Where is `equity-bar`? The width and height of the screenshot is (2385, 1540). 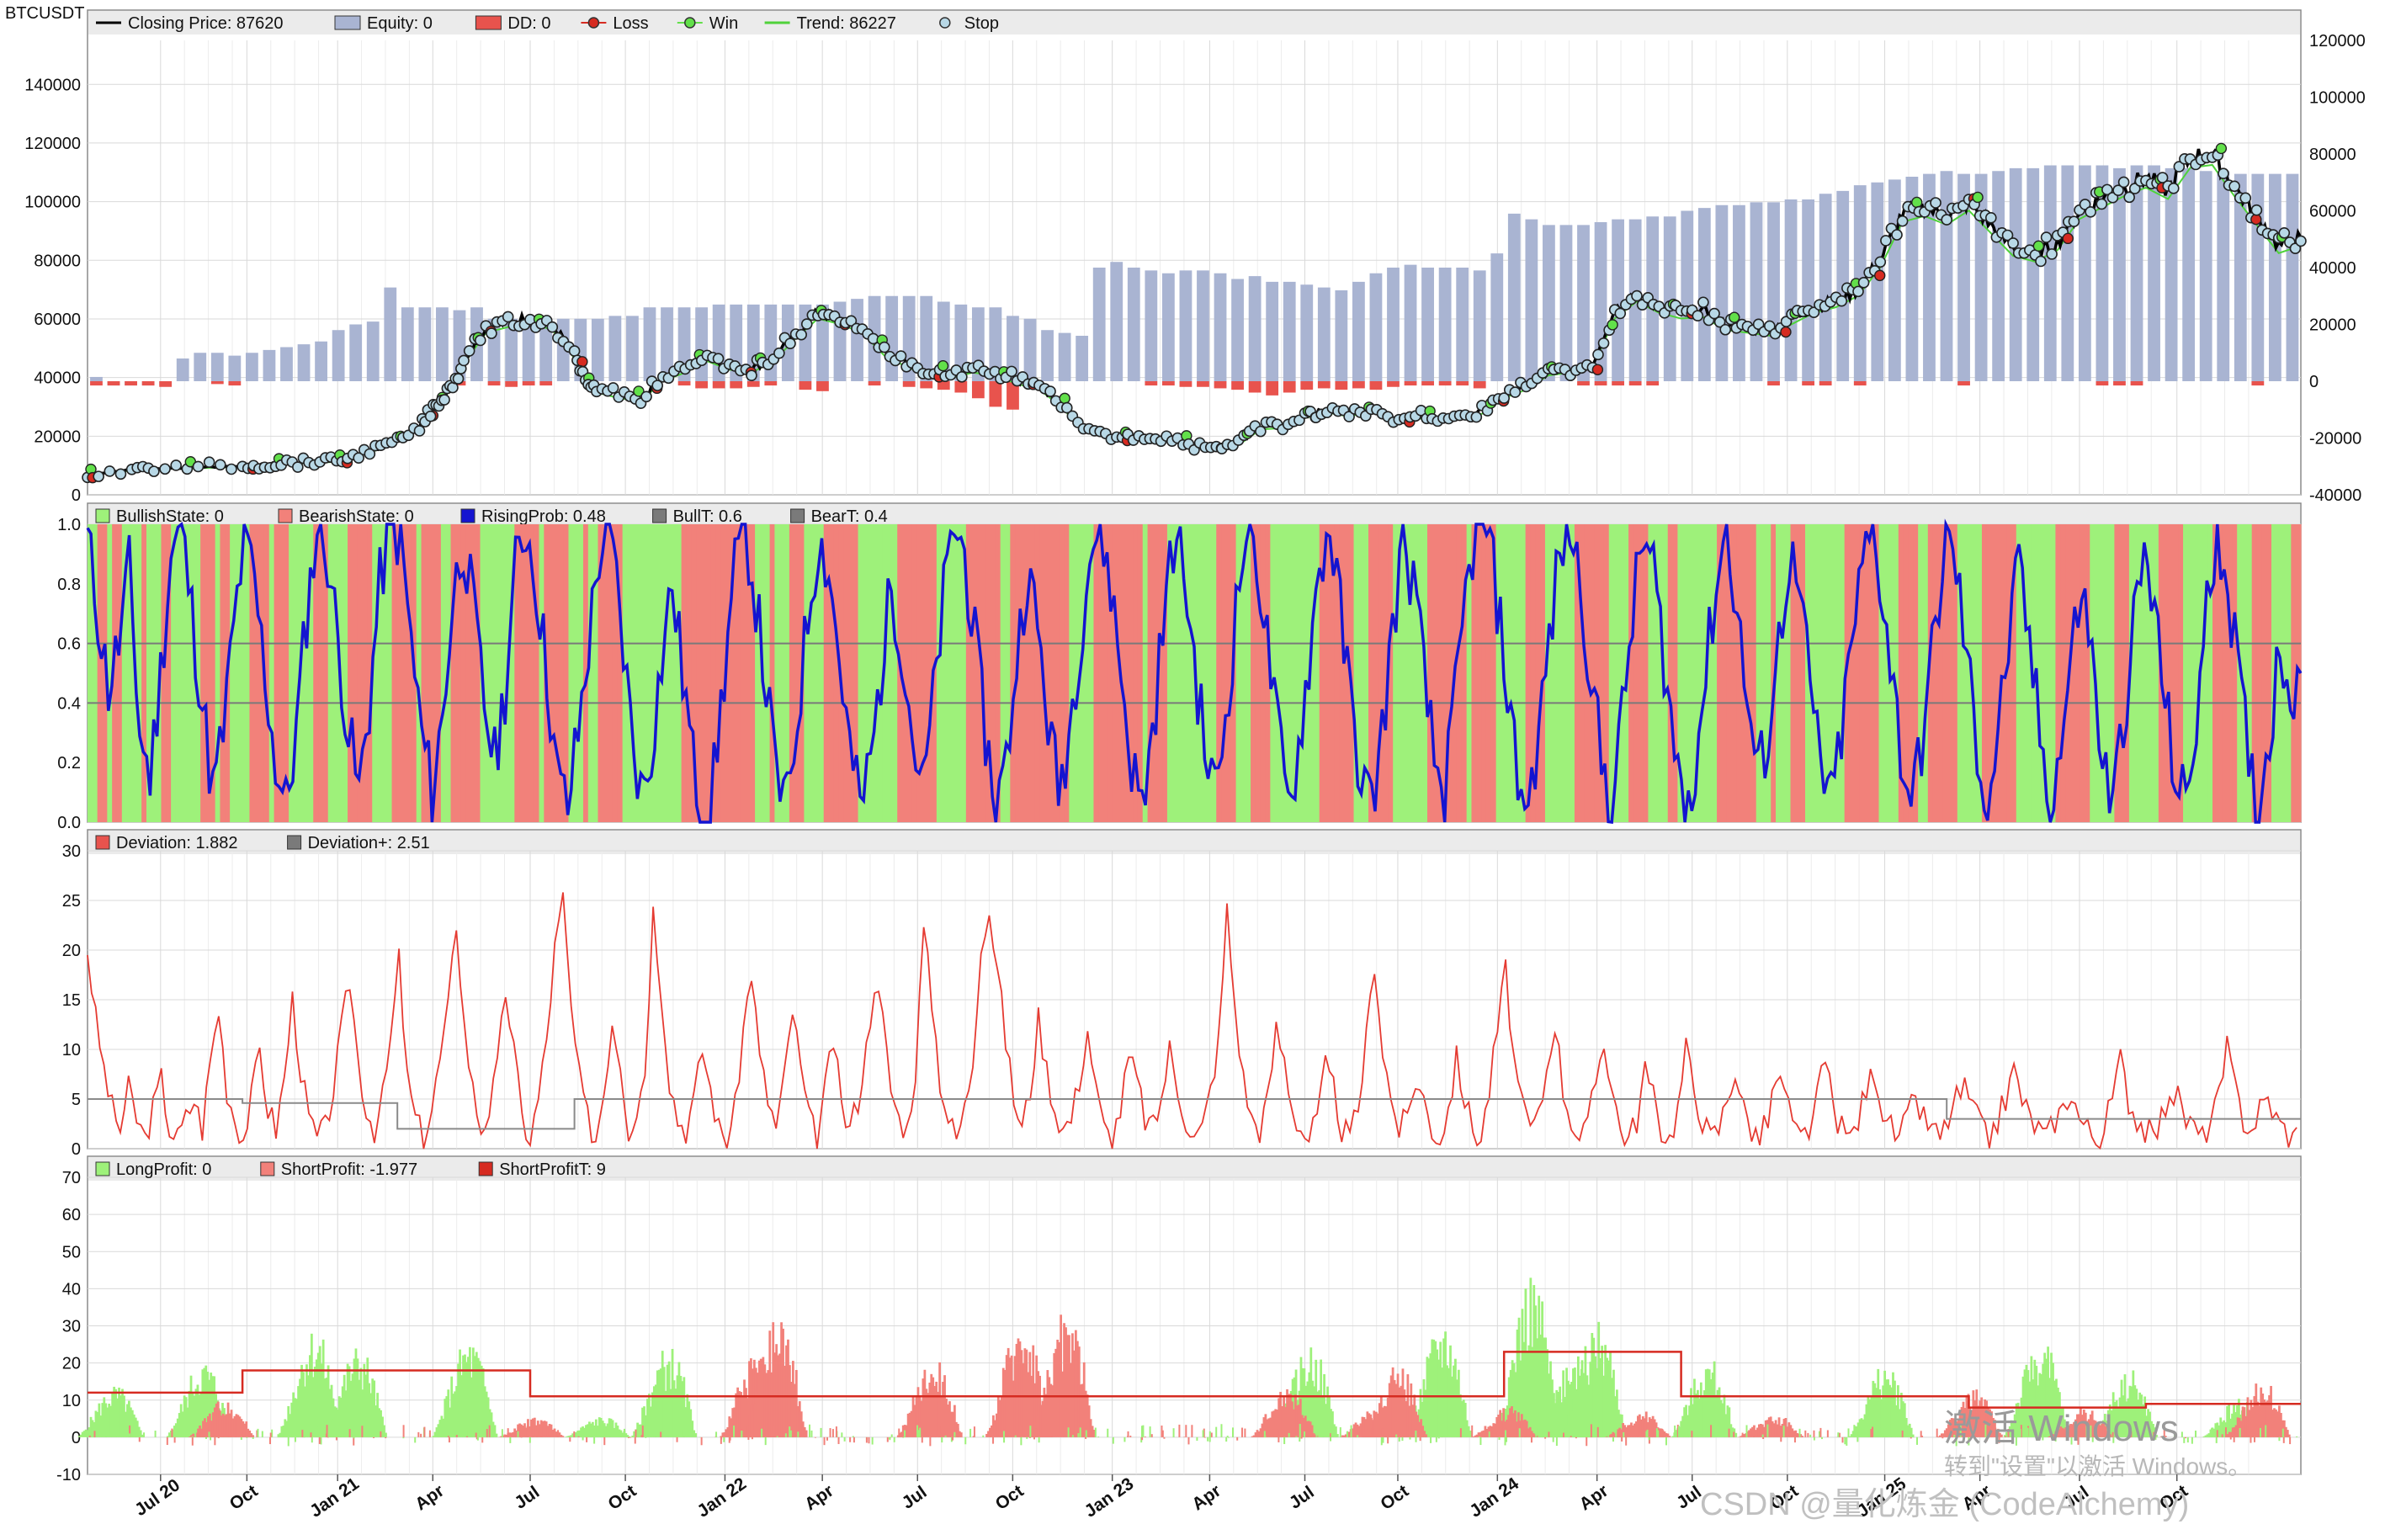 equity-bar is located at coordinates (1670, 298).